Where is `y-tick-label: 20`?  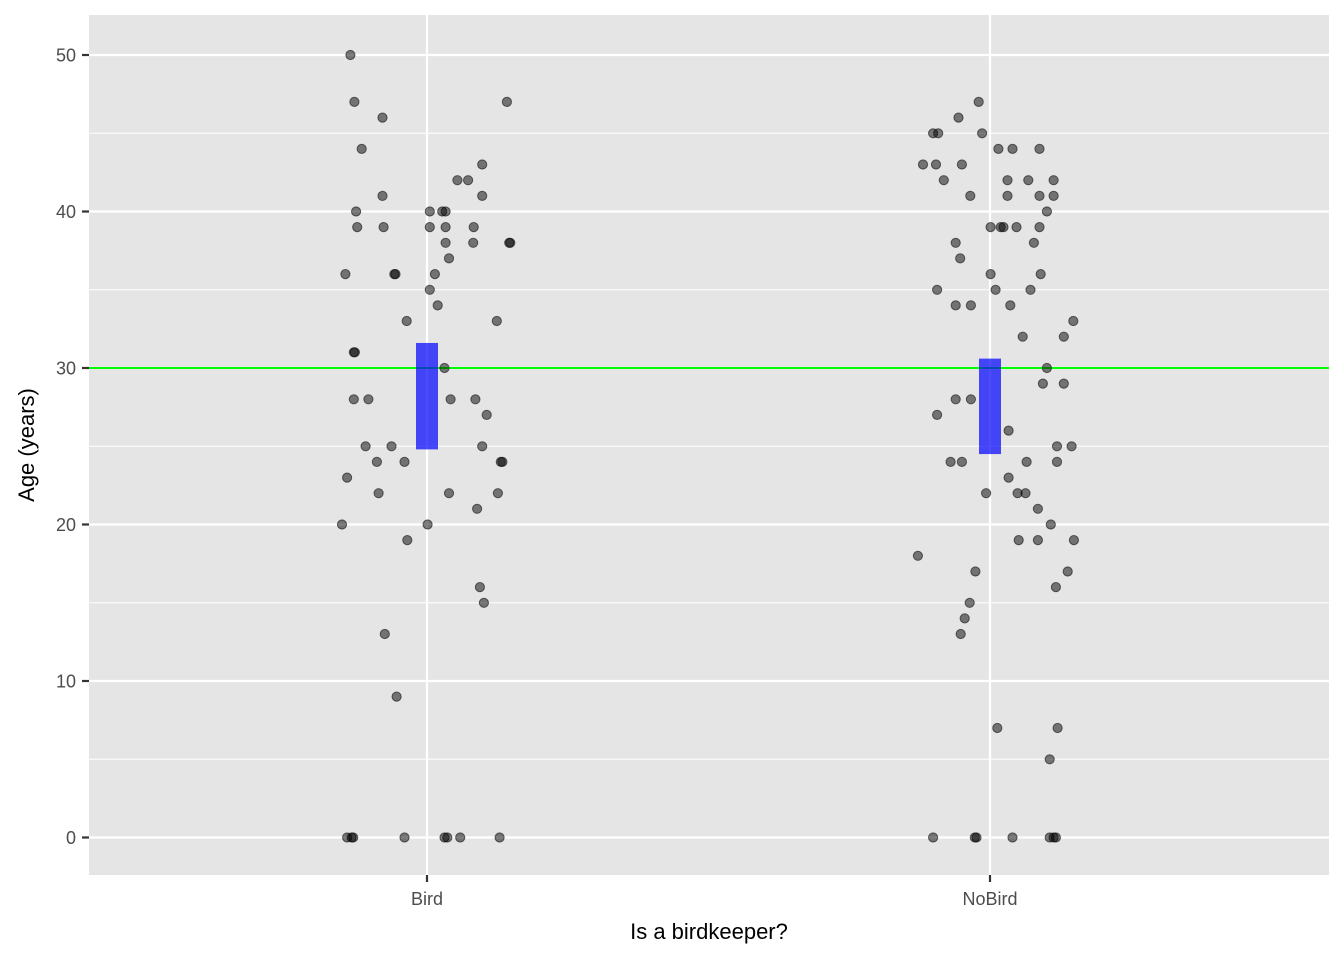
y-tick-label: 20 is located at coordinates (66, 525).